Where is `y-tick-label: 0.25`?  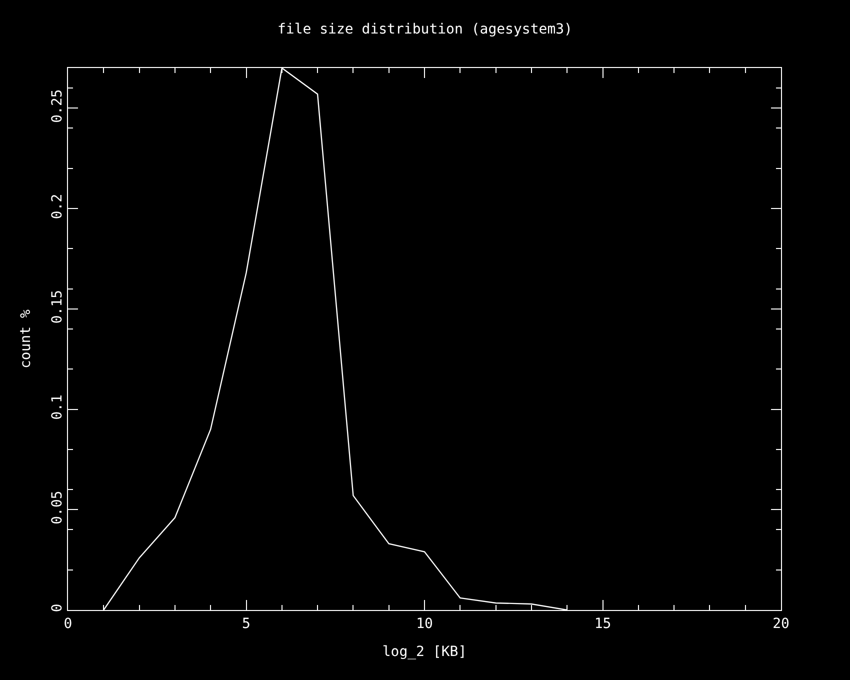 y-tick-label: 0.25 is located at coordinates (57, 106).